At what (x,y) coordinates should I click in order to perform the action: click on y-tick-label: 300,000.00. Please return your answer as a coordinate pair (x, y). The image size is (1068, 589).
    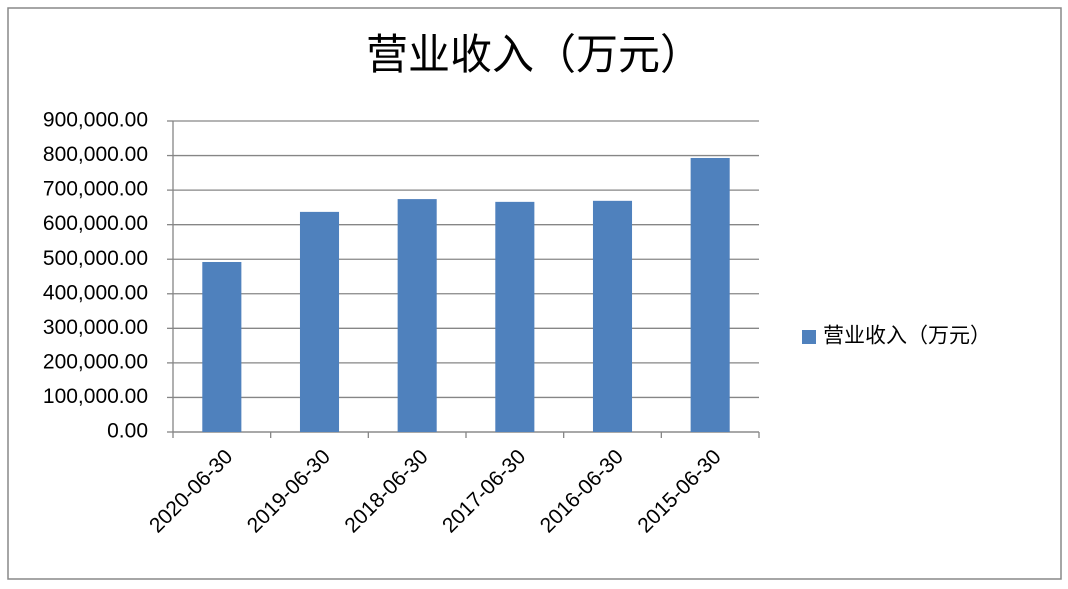
    Looking at the image, I should click on (95, 327).